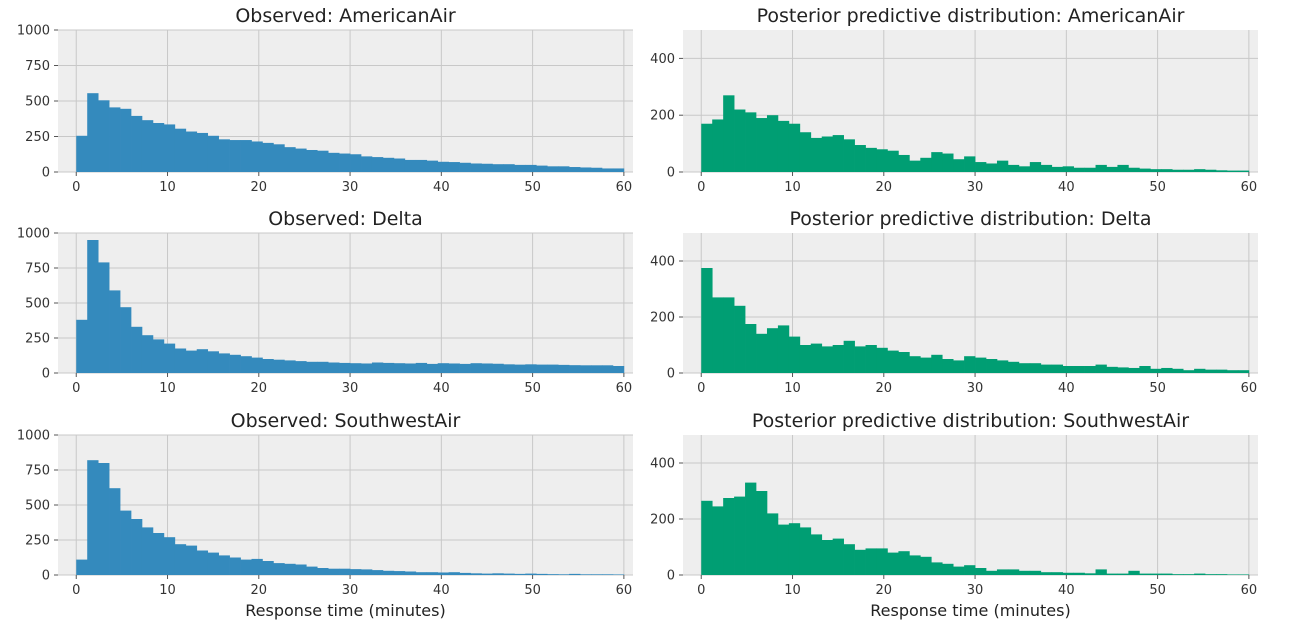 The image size is (1292, 635). What do you see at coordinates (37, 66) in the screenshot?
I see `y-tick-label: 750` at bounding box center [37, 66].